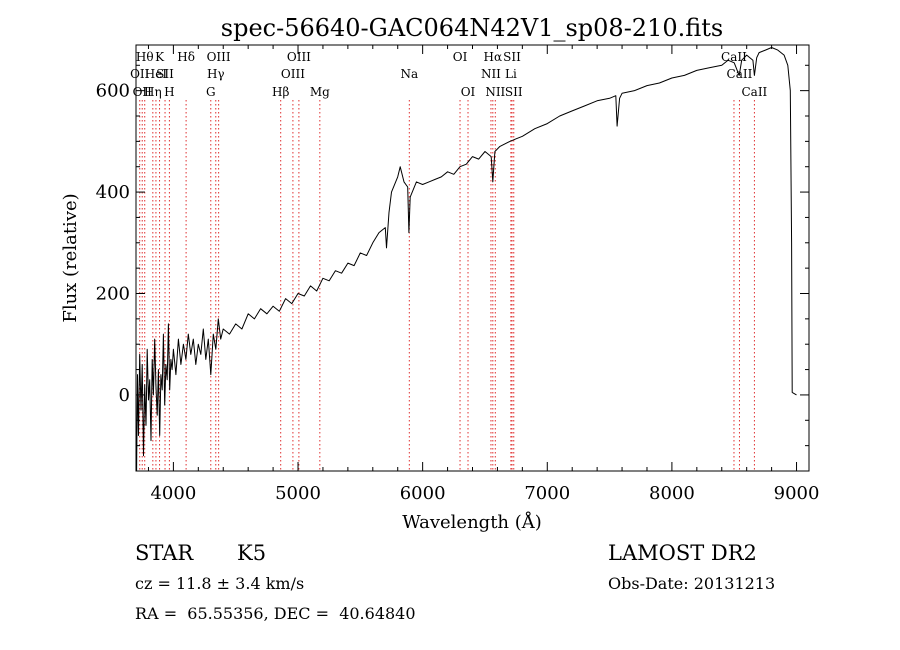  I want to click on x-tick-label: 7000, so click(547, 493).